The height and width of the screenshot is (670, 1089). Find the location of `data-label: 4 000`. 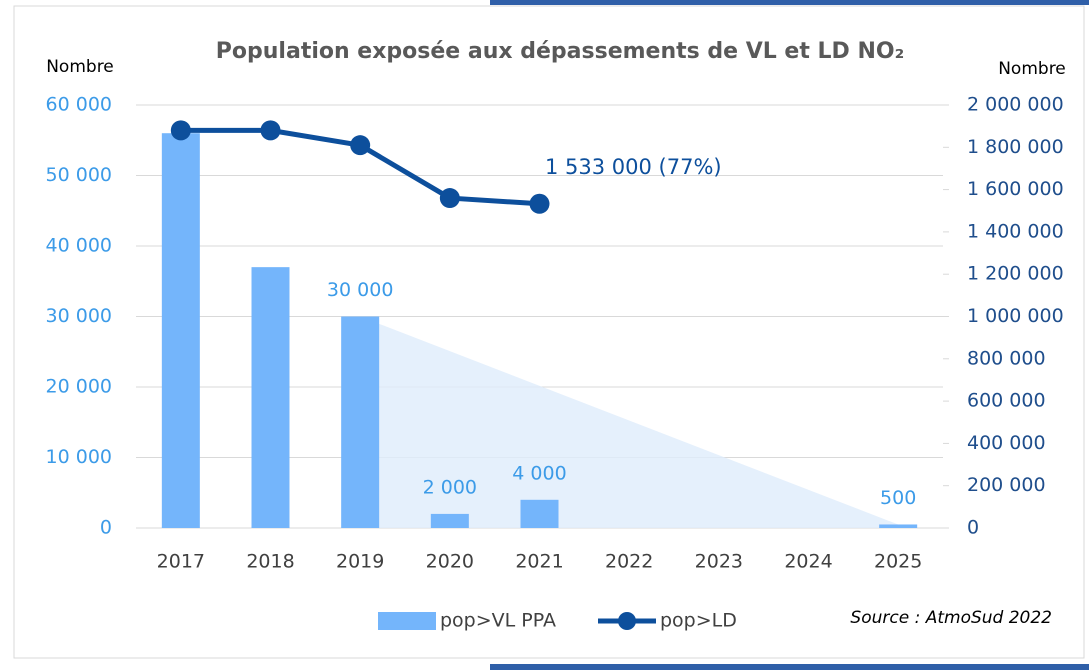

data-label: 4 000 is located at coordinates (539, 473).